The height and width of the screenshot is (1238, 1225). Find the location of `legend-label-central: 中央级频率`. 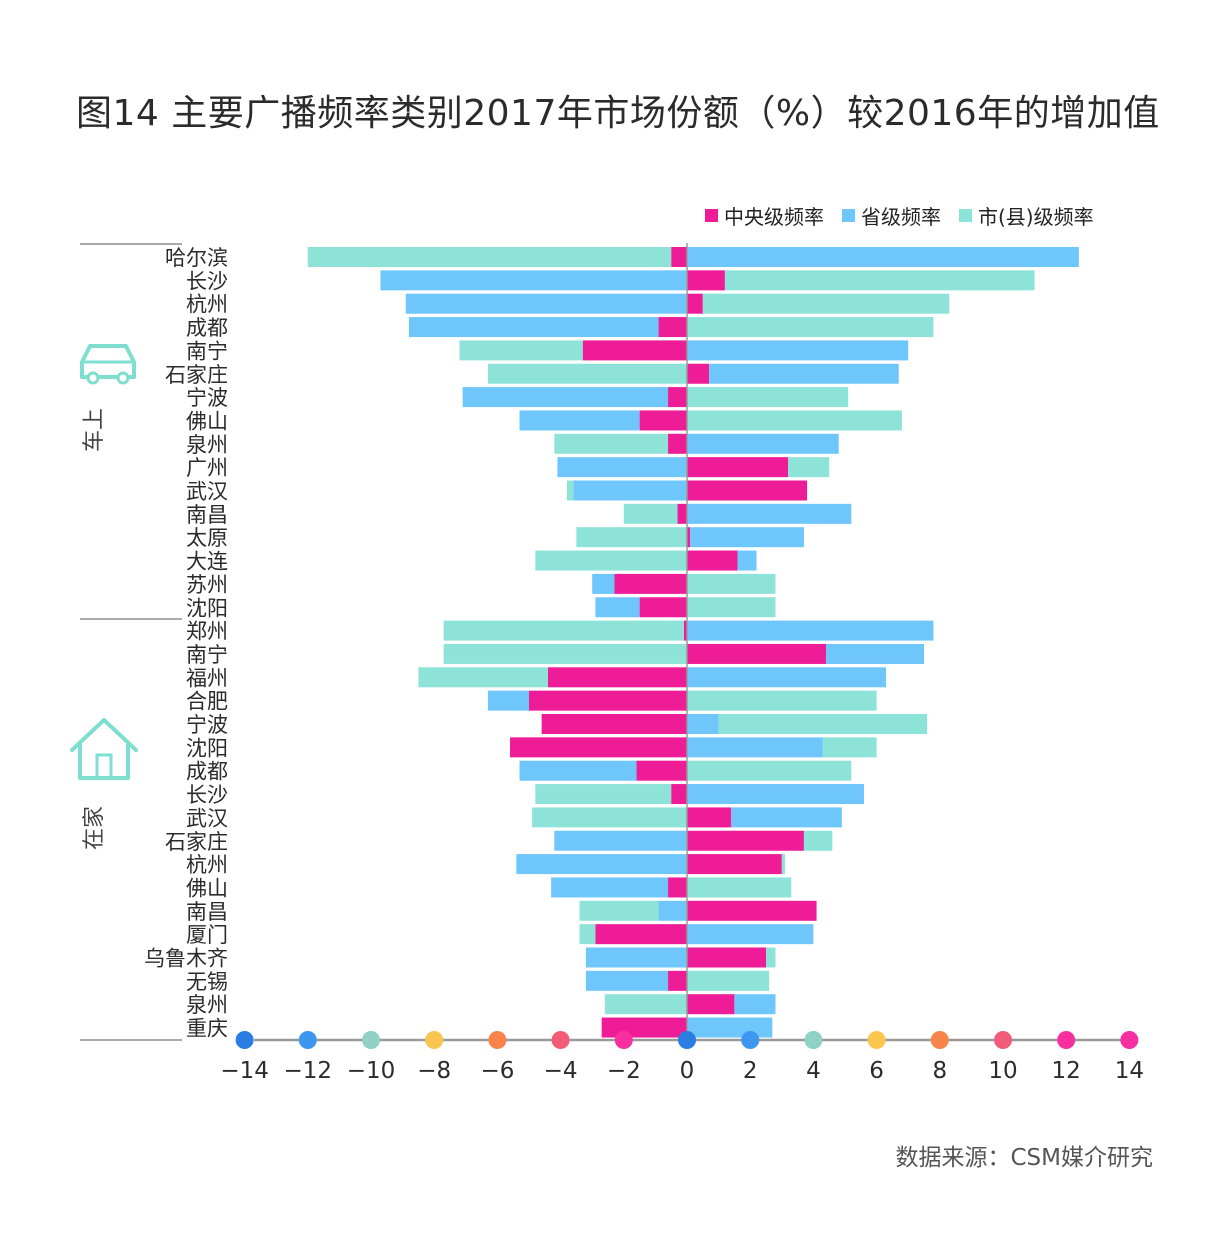

legend-label-central: 中央级频率 is located at coordinates (774, 217).